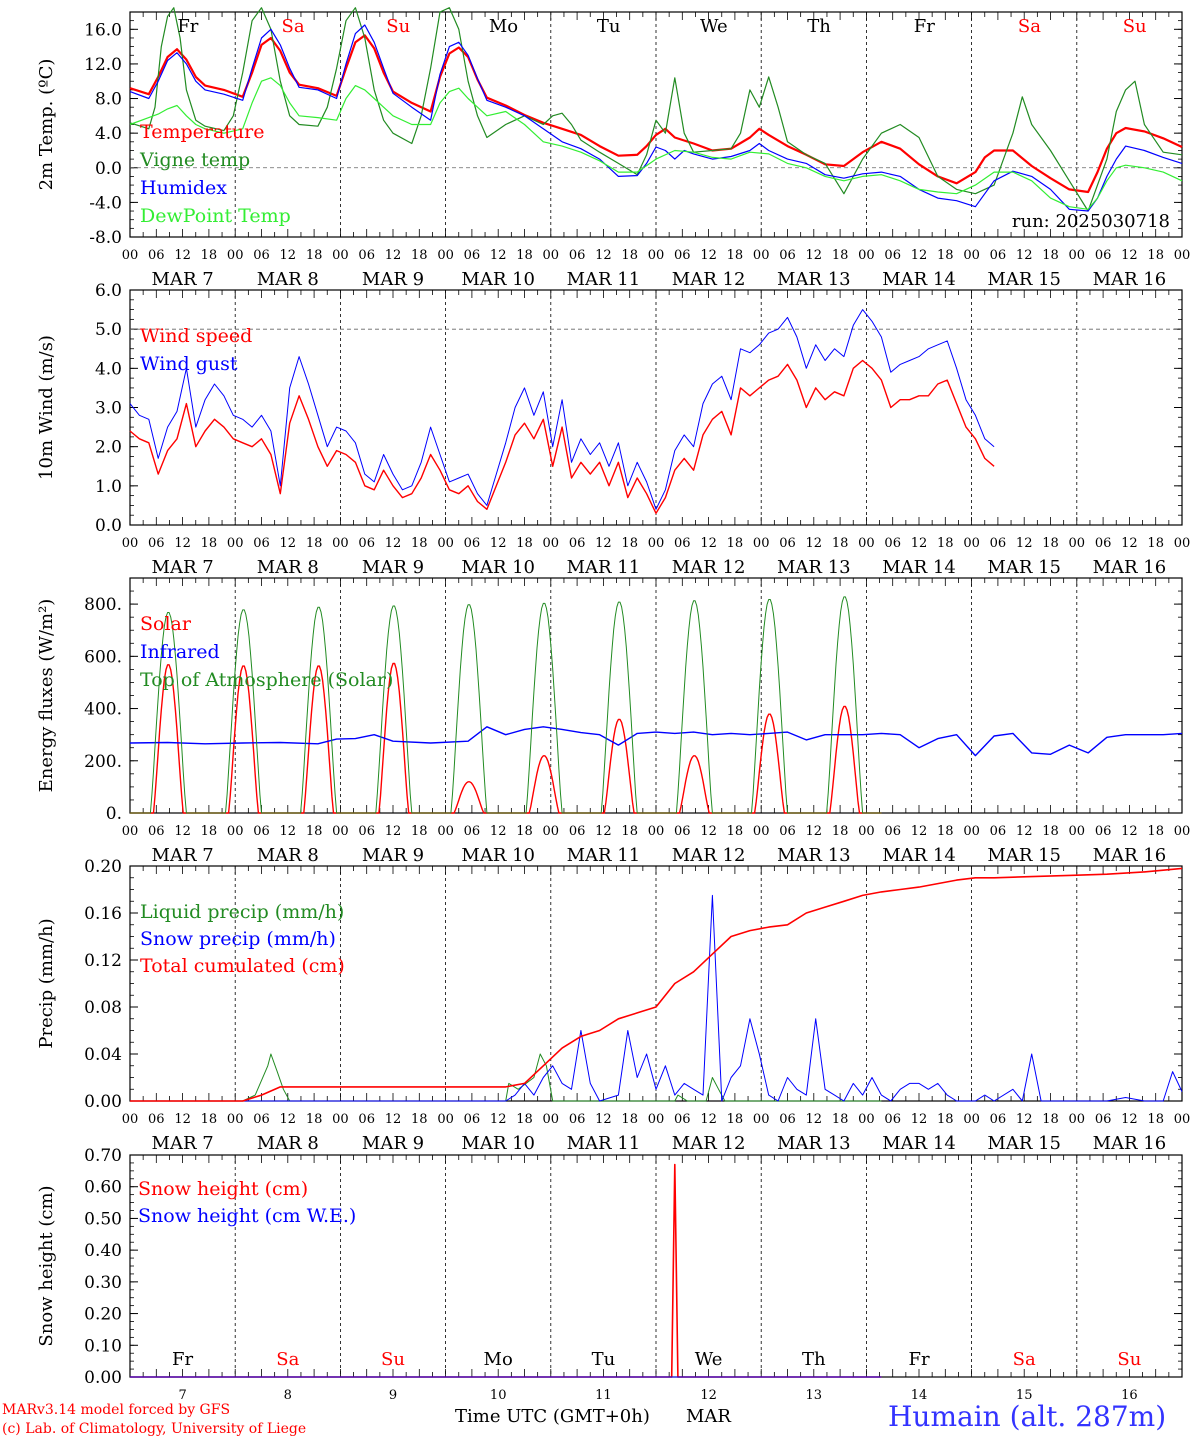  Describe the element at coordinates (1024, 1359) in the screenshot. I see `day-name-label: Sa` at that location.